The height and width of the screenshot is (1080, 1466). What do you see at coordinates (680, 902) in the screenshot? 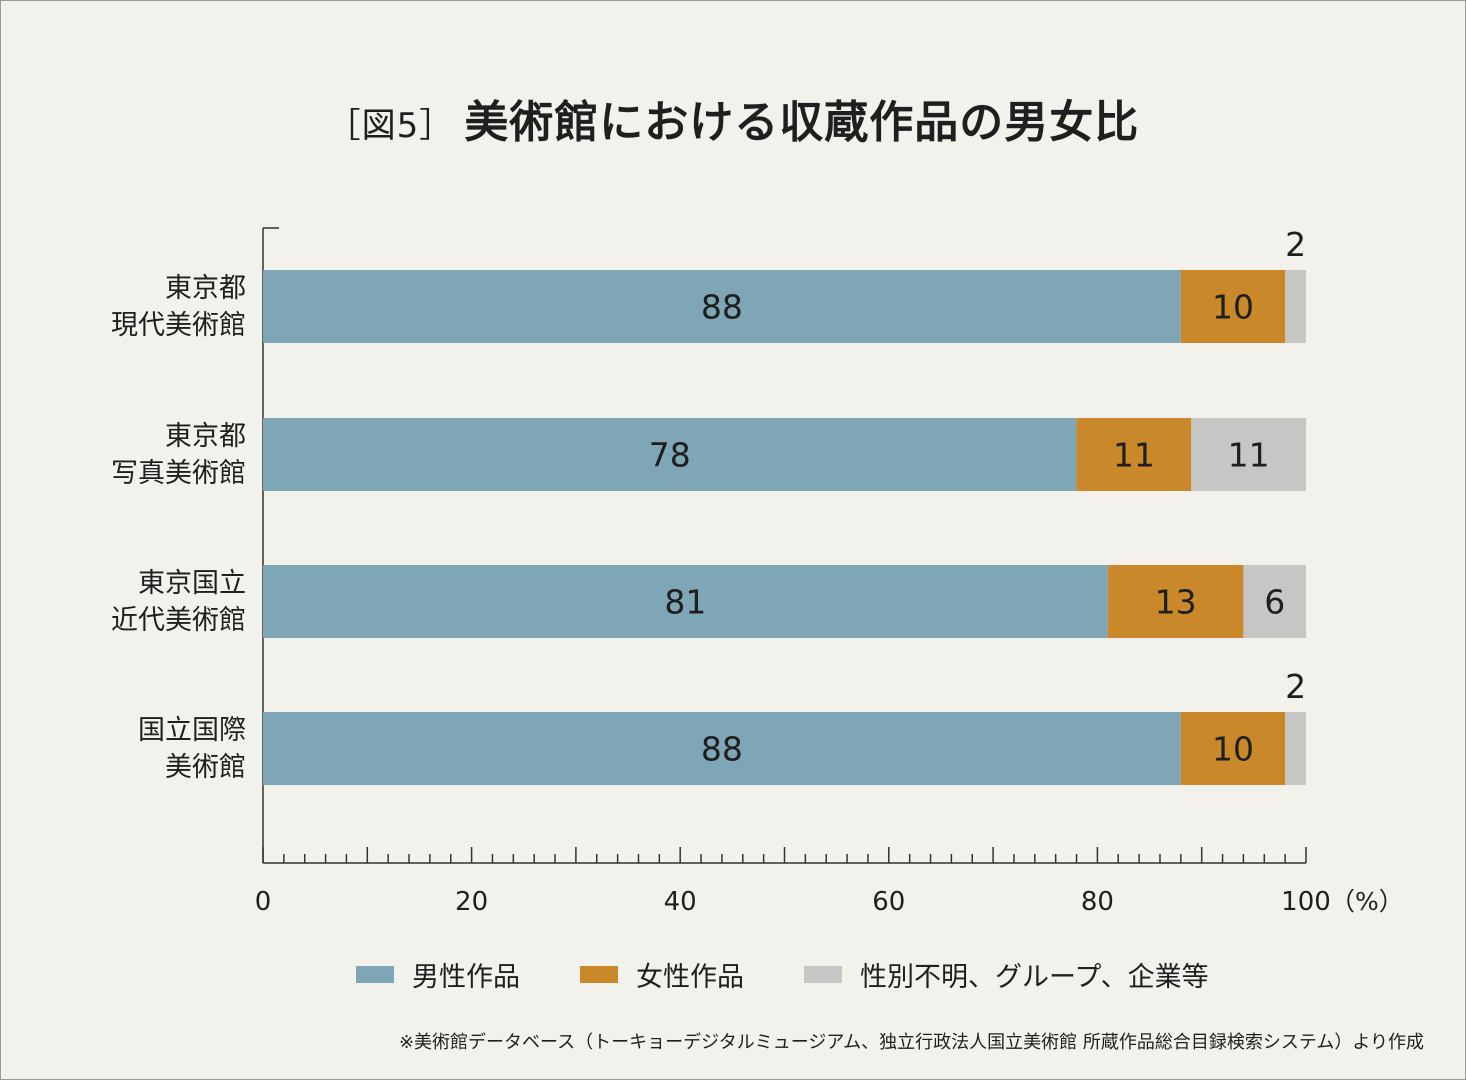
I see `x-tick-label: 40` at bounding box center [680, 902].